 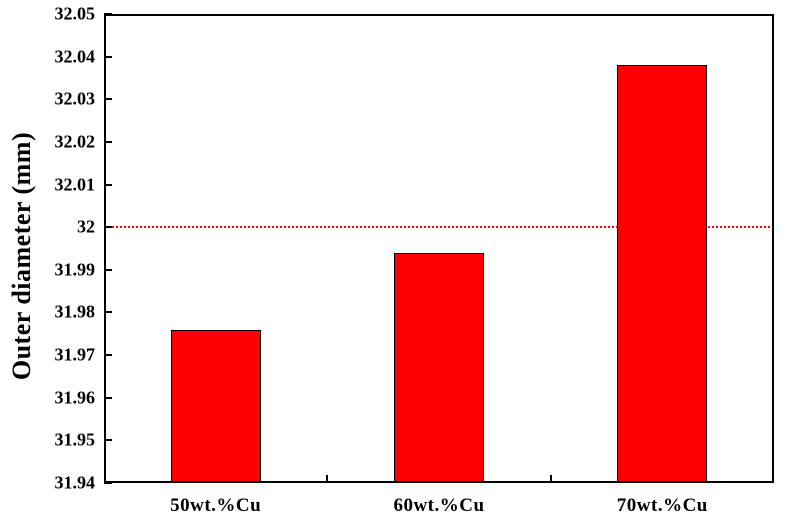 I want to click on y-axis-title: Outer diameter (mm), so click(x=21, y=256).